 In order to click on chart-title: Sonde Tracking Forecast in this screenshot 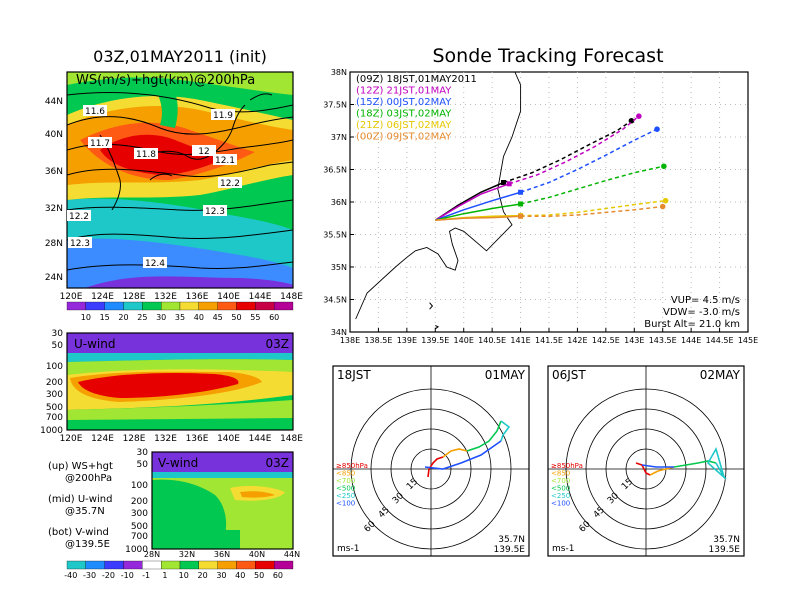, I will do `click(547, 56)`.